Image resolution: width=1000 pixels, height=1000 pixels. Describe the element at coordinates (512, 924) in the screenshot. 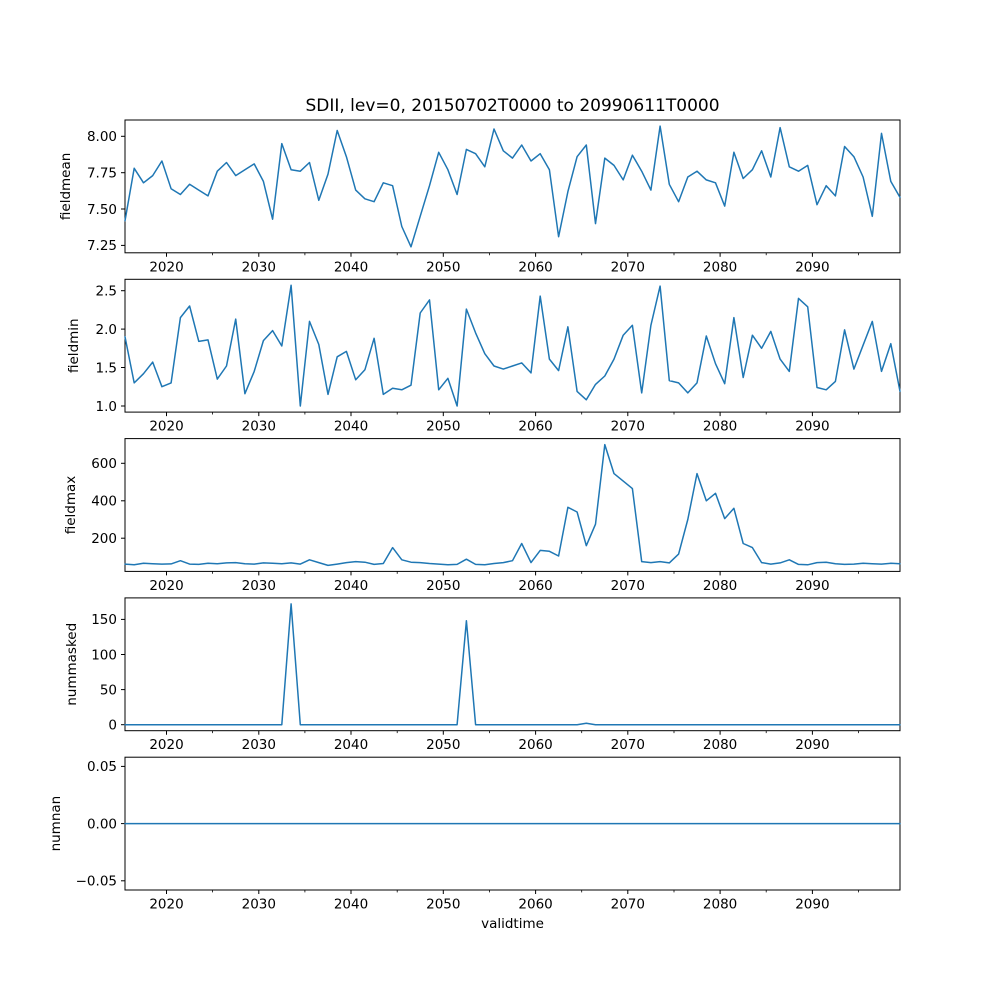

I see `x-axis-label: validtime` at that location.